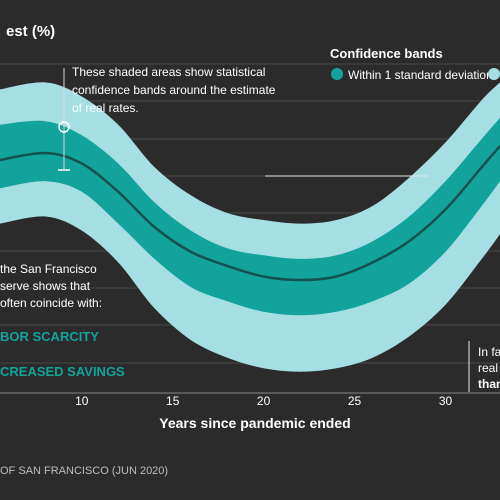 The height and width of the screenshot is (500, 500). I want to click on left-note-line-2: serve shows that, so click(45, 286).